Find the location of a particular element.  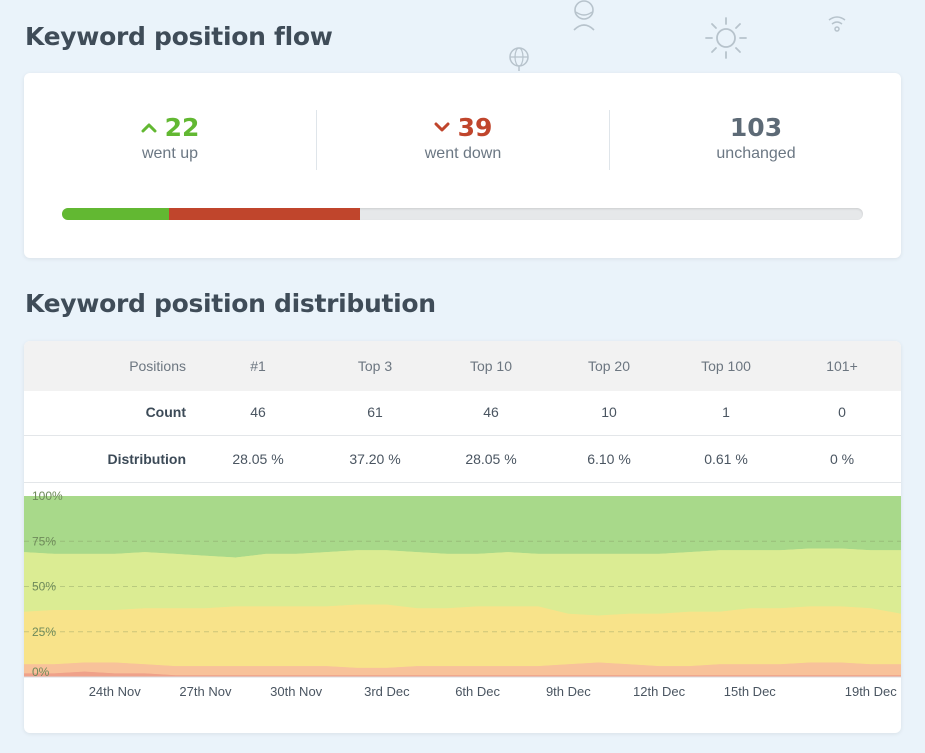

y-tick-label: 25% is located at coordinates (44, 632).